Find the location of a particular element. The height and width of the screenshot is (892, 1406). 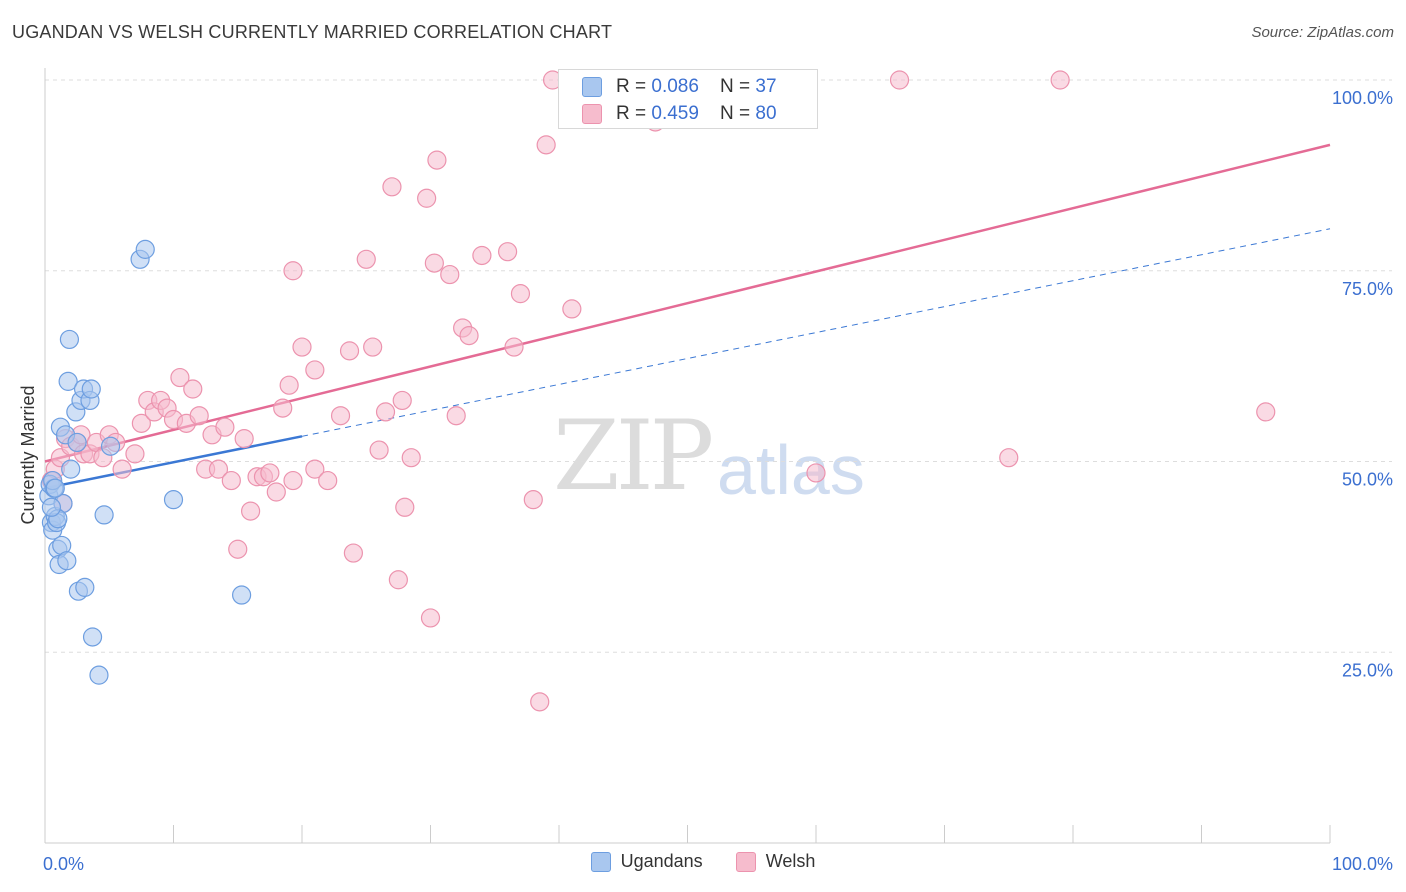

legend-label-ugandans: Ugandans is located at coordinates (661, 861).